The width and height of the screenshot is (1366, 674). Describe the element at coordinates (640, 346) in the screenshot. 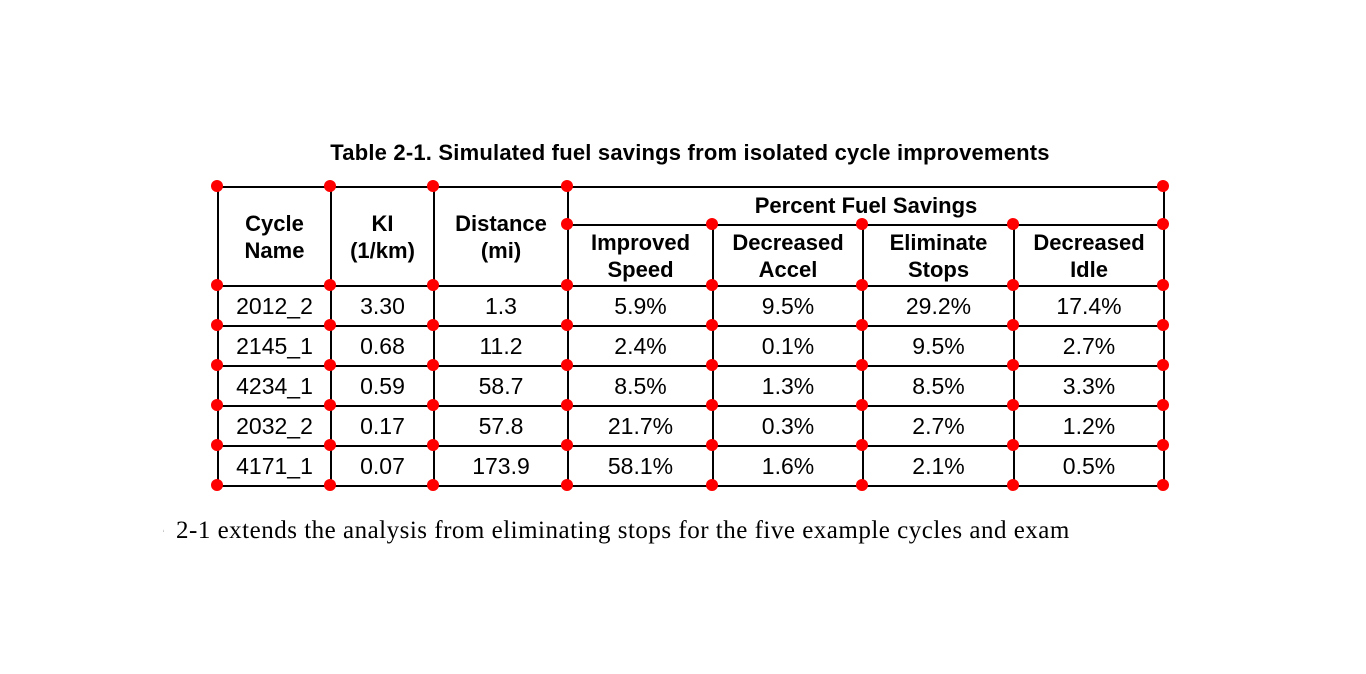

I see `cell-improved-speed: 2.4%` at that location.